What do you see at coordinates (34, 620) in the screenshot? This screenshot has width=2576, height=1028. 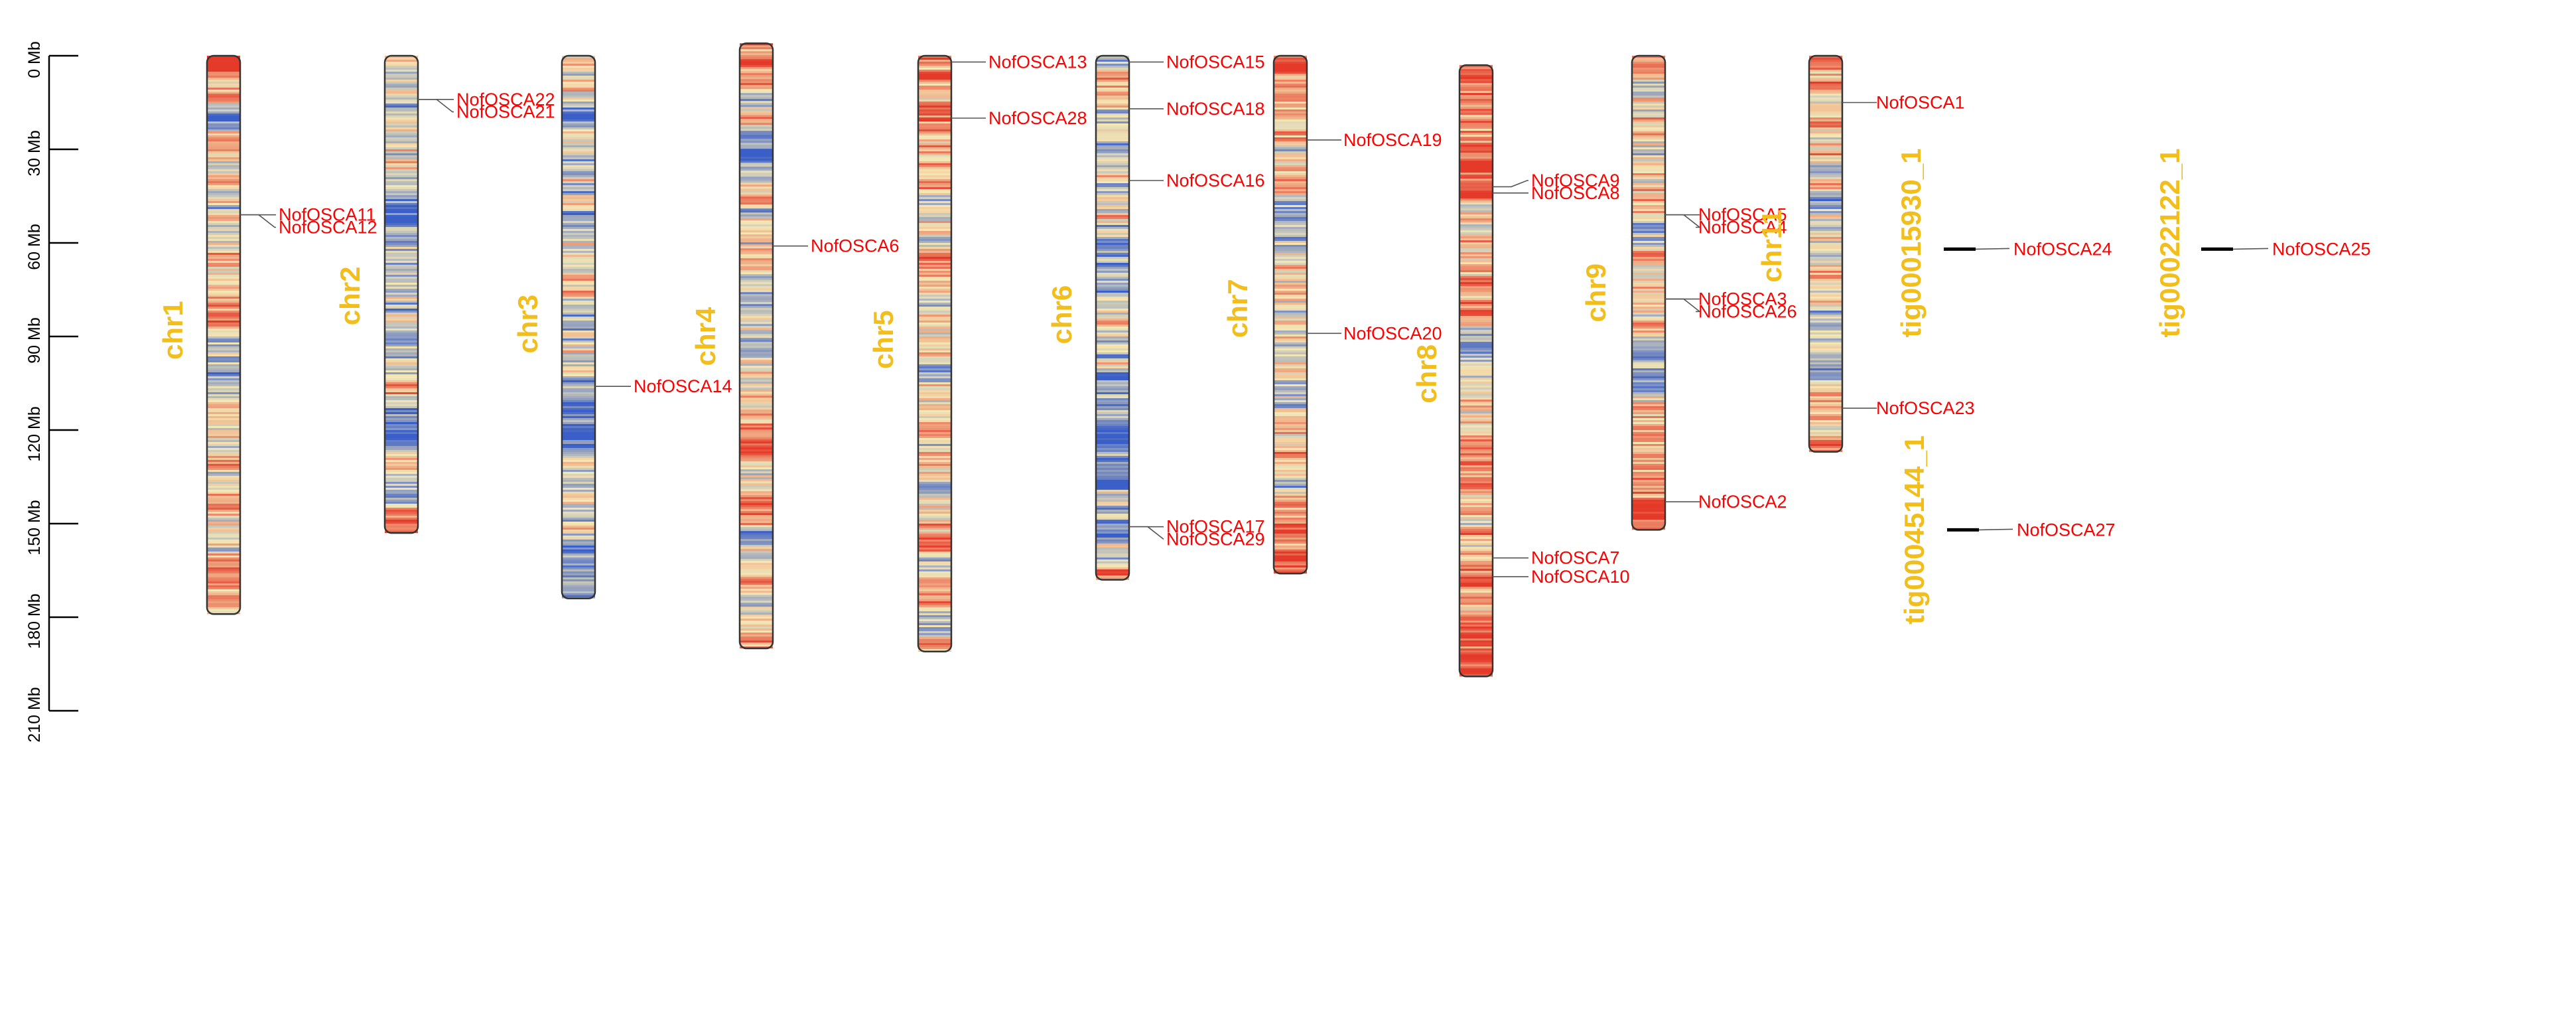 I see `axis-tick-label: 180 Mb` at bounding box center [34, 620].